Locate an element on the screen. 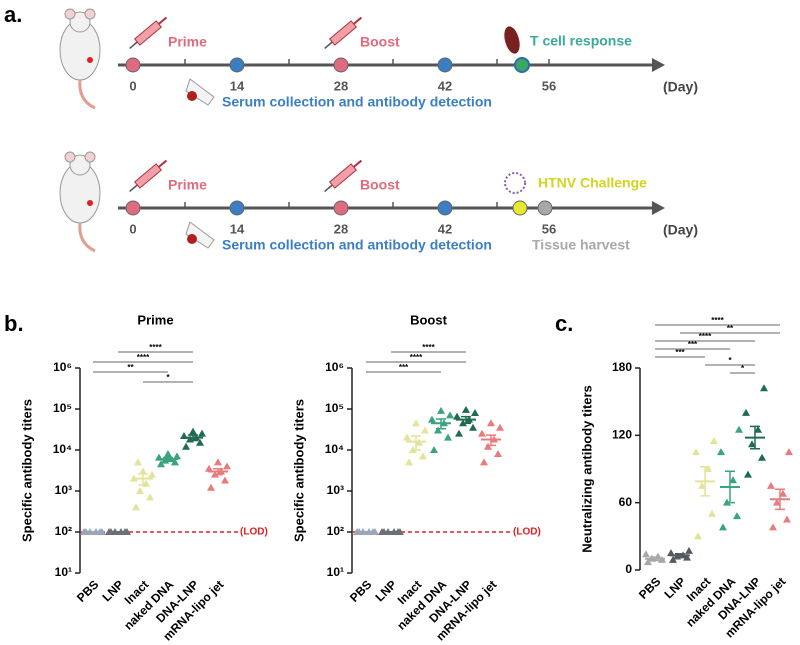  spleen-icon is located at coordinates (512, 40).